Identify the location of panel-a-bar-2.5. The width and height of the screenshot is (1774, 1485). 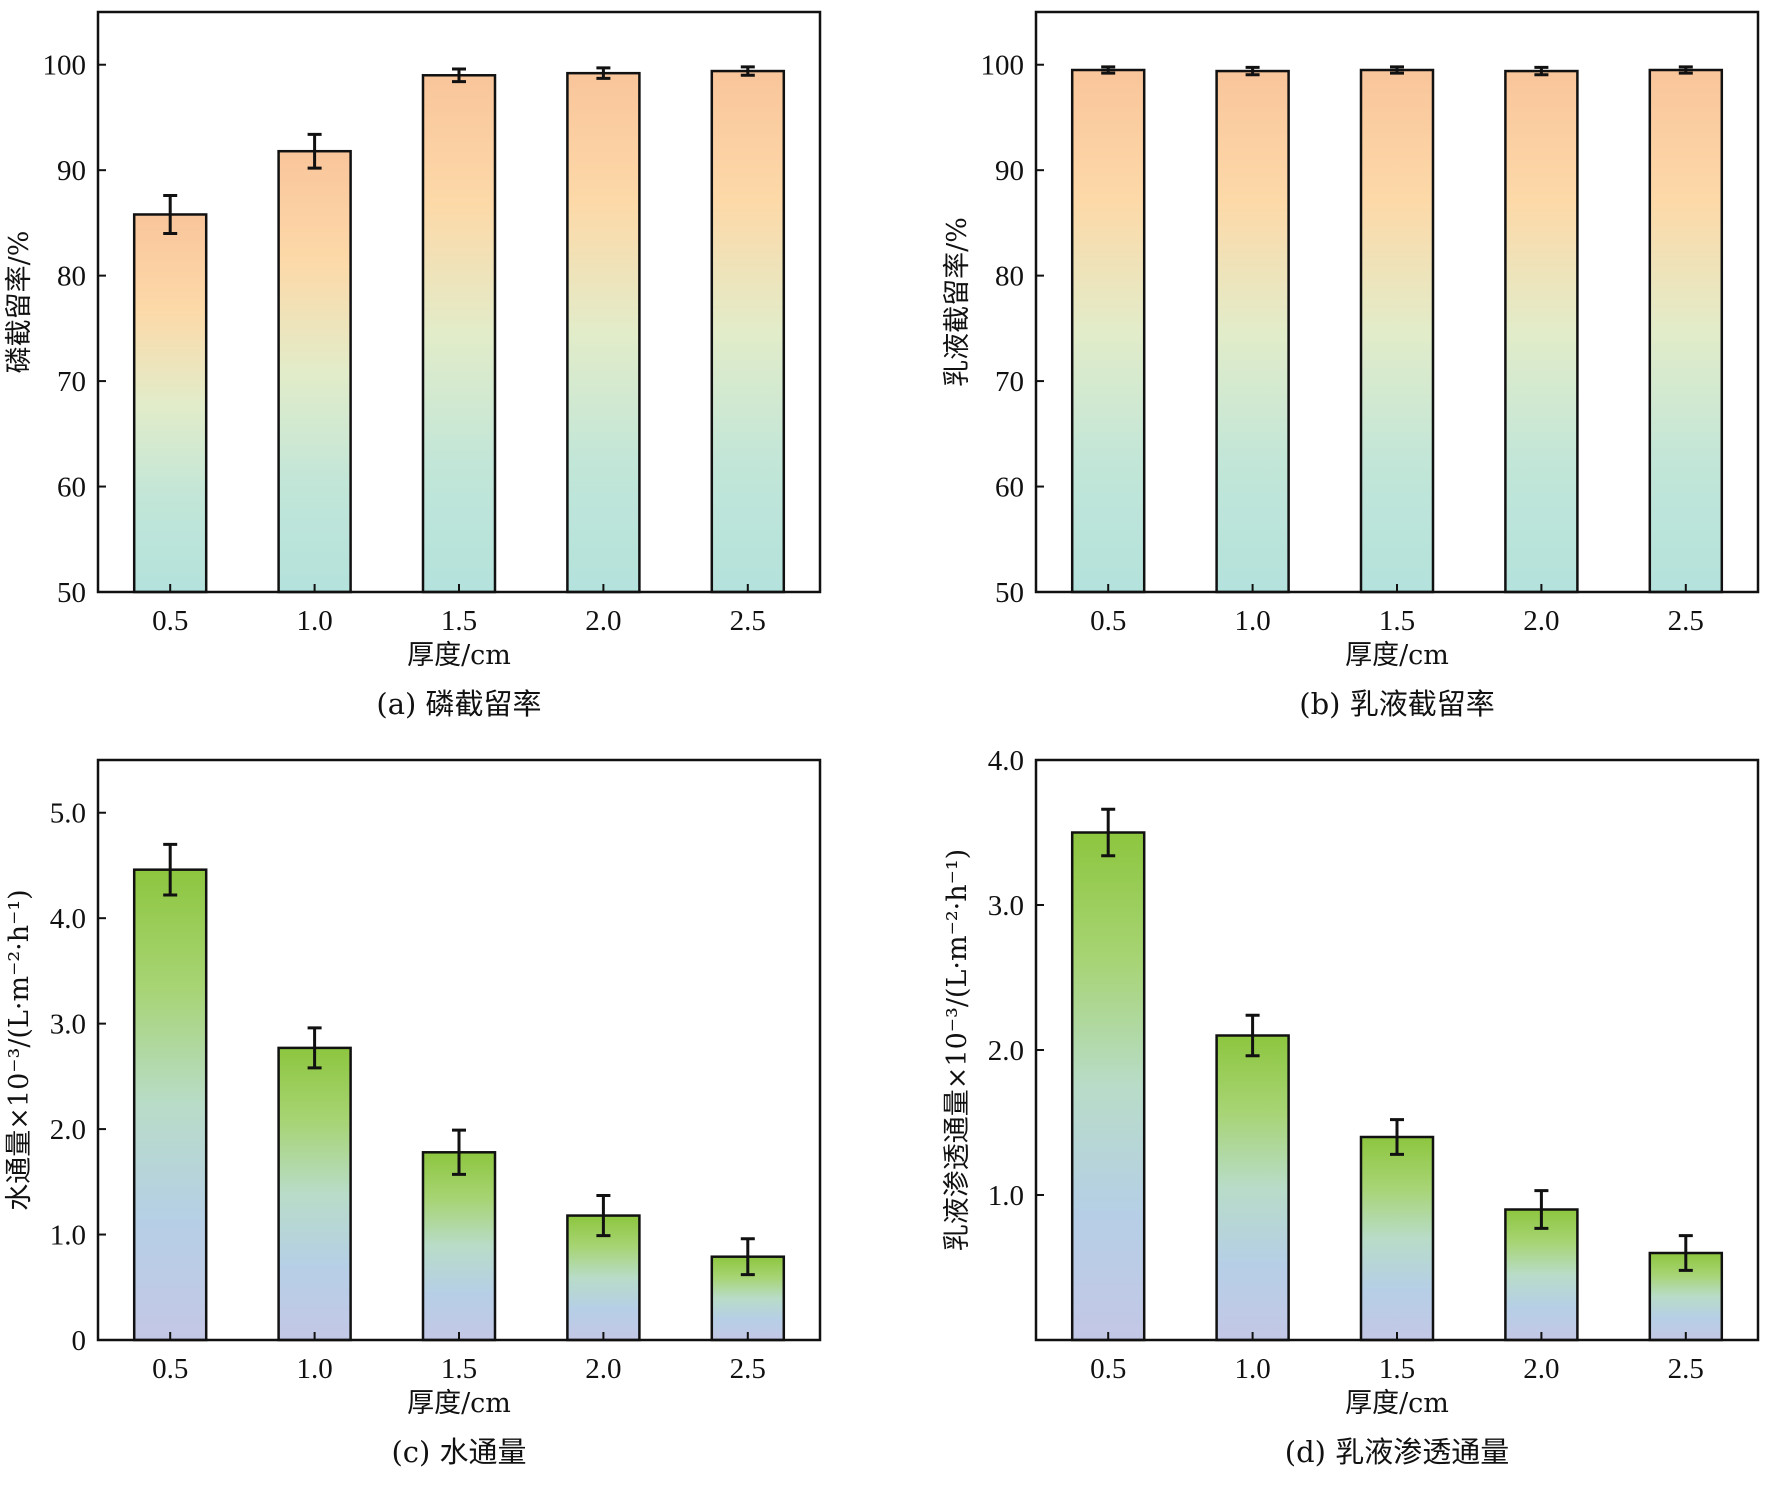
(748, 331).